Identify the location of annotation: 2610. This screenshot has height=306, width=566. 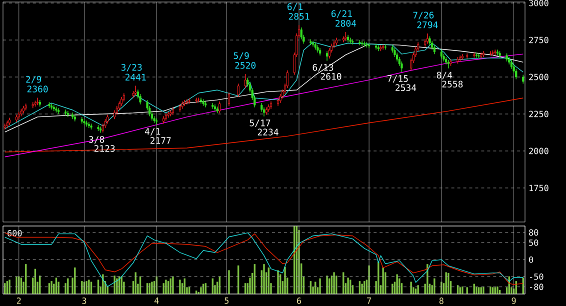
(331, 76).